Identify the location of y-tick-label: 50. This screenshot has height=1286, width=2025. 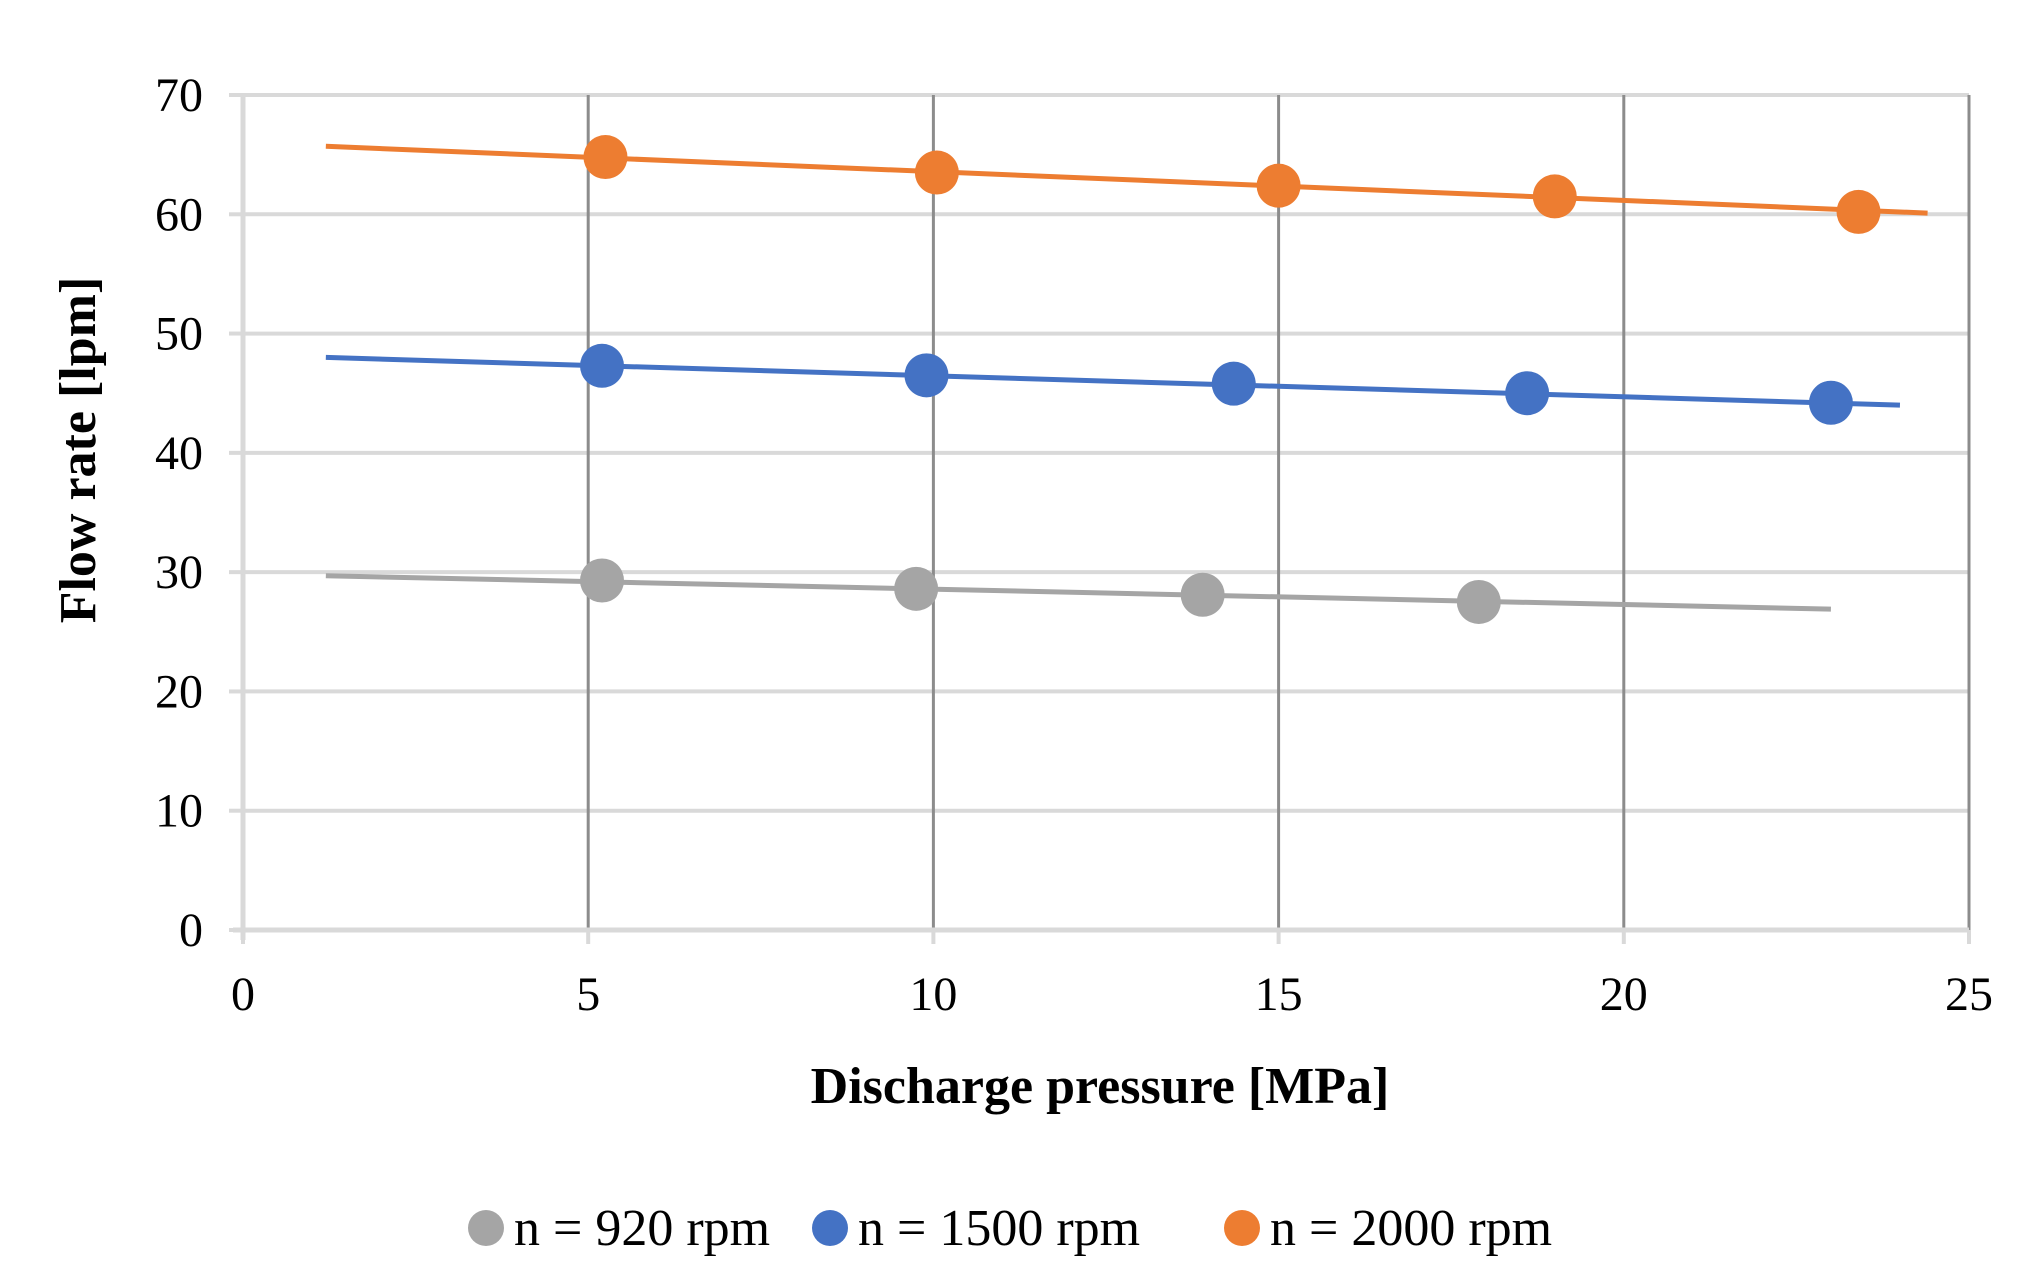
(179, 334).